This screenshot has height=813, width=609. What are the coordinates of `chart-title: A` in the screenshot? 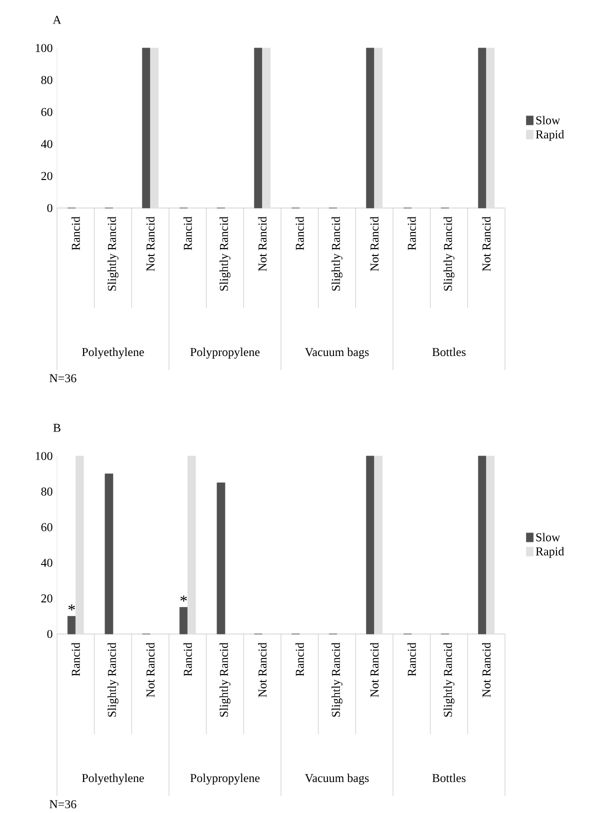 It's located at (57, 20).